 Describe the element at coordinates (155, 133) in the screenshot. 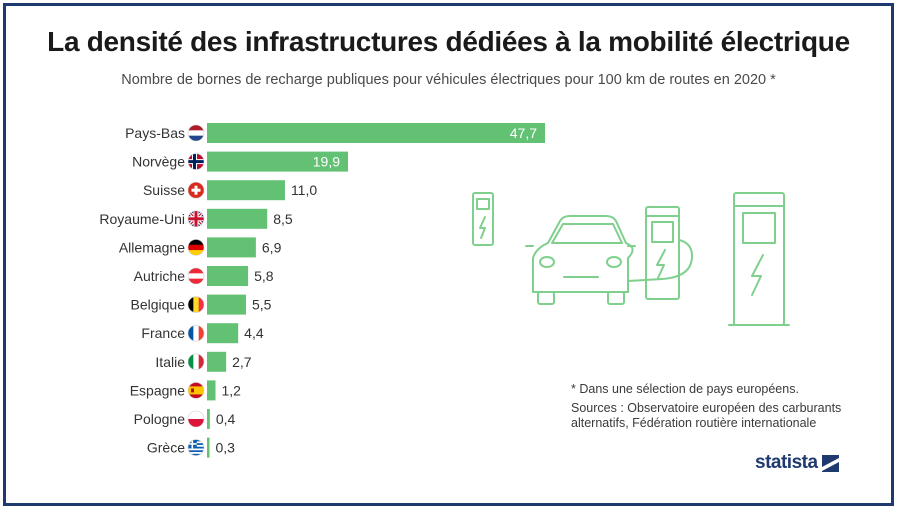

I see `category-label: Pays-Bas` at that location.